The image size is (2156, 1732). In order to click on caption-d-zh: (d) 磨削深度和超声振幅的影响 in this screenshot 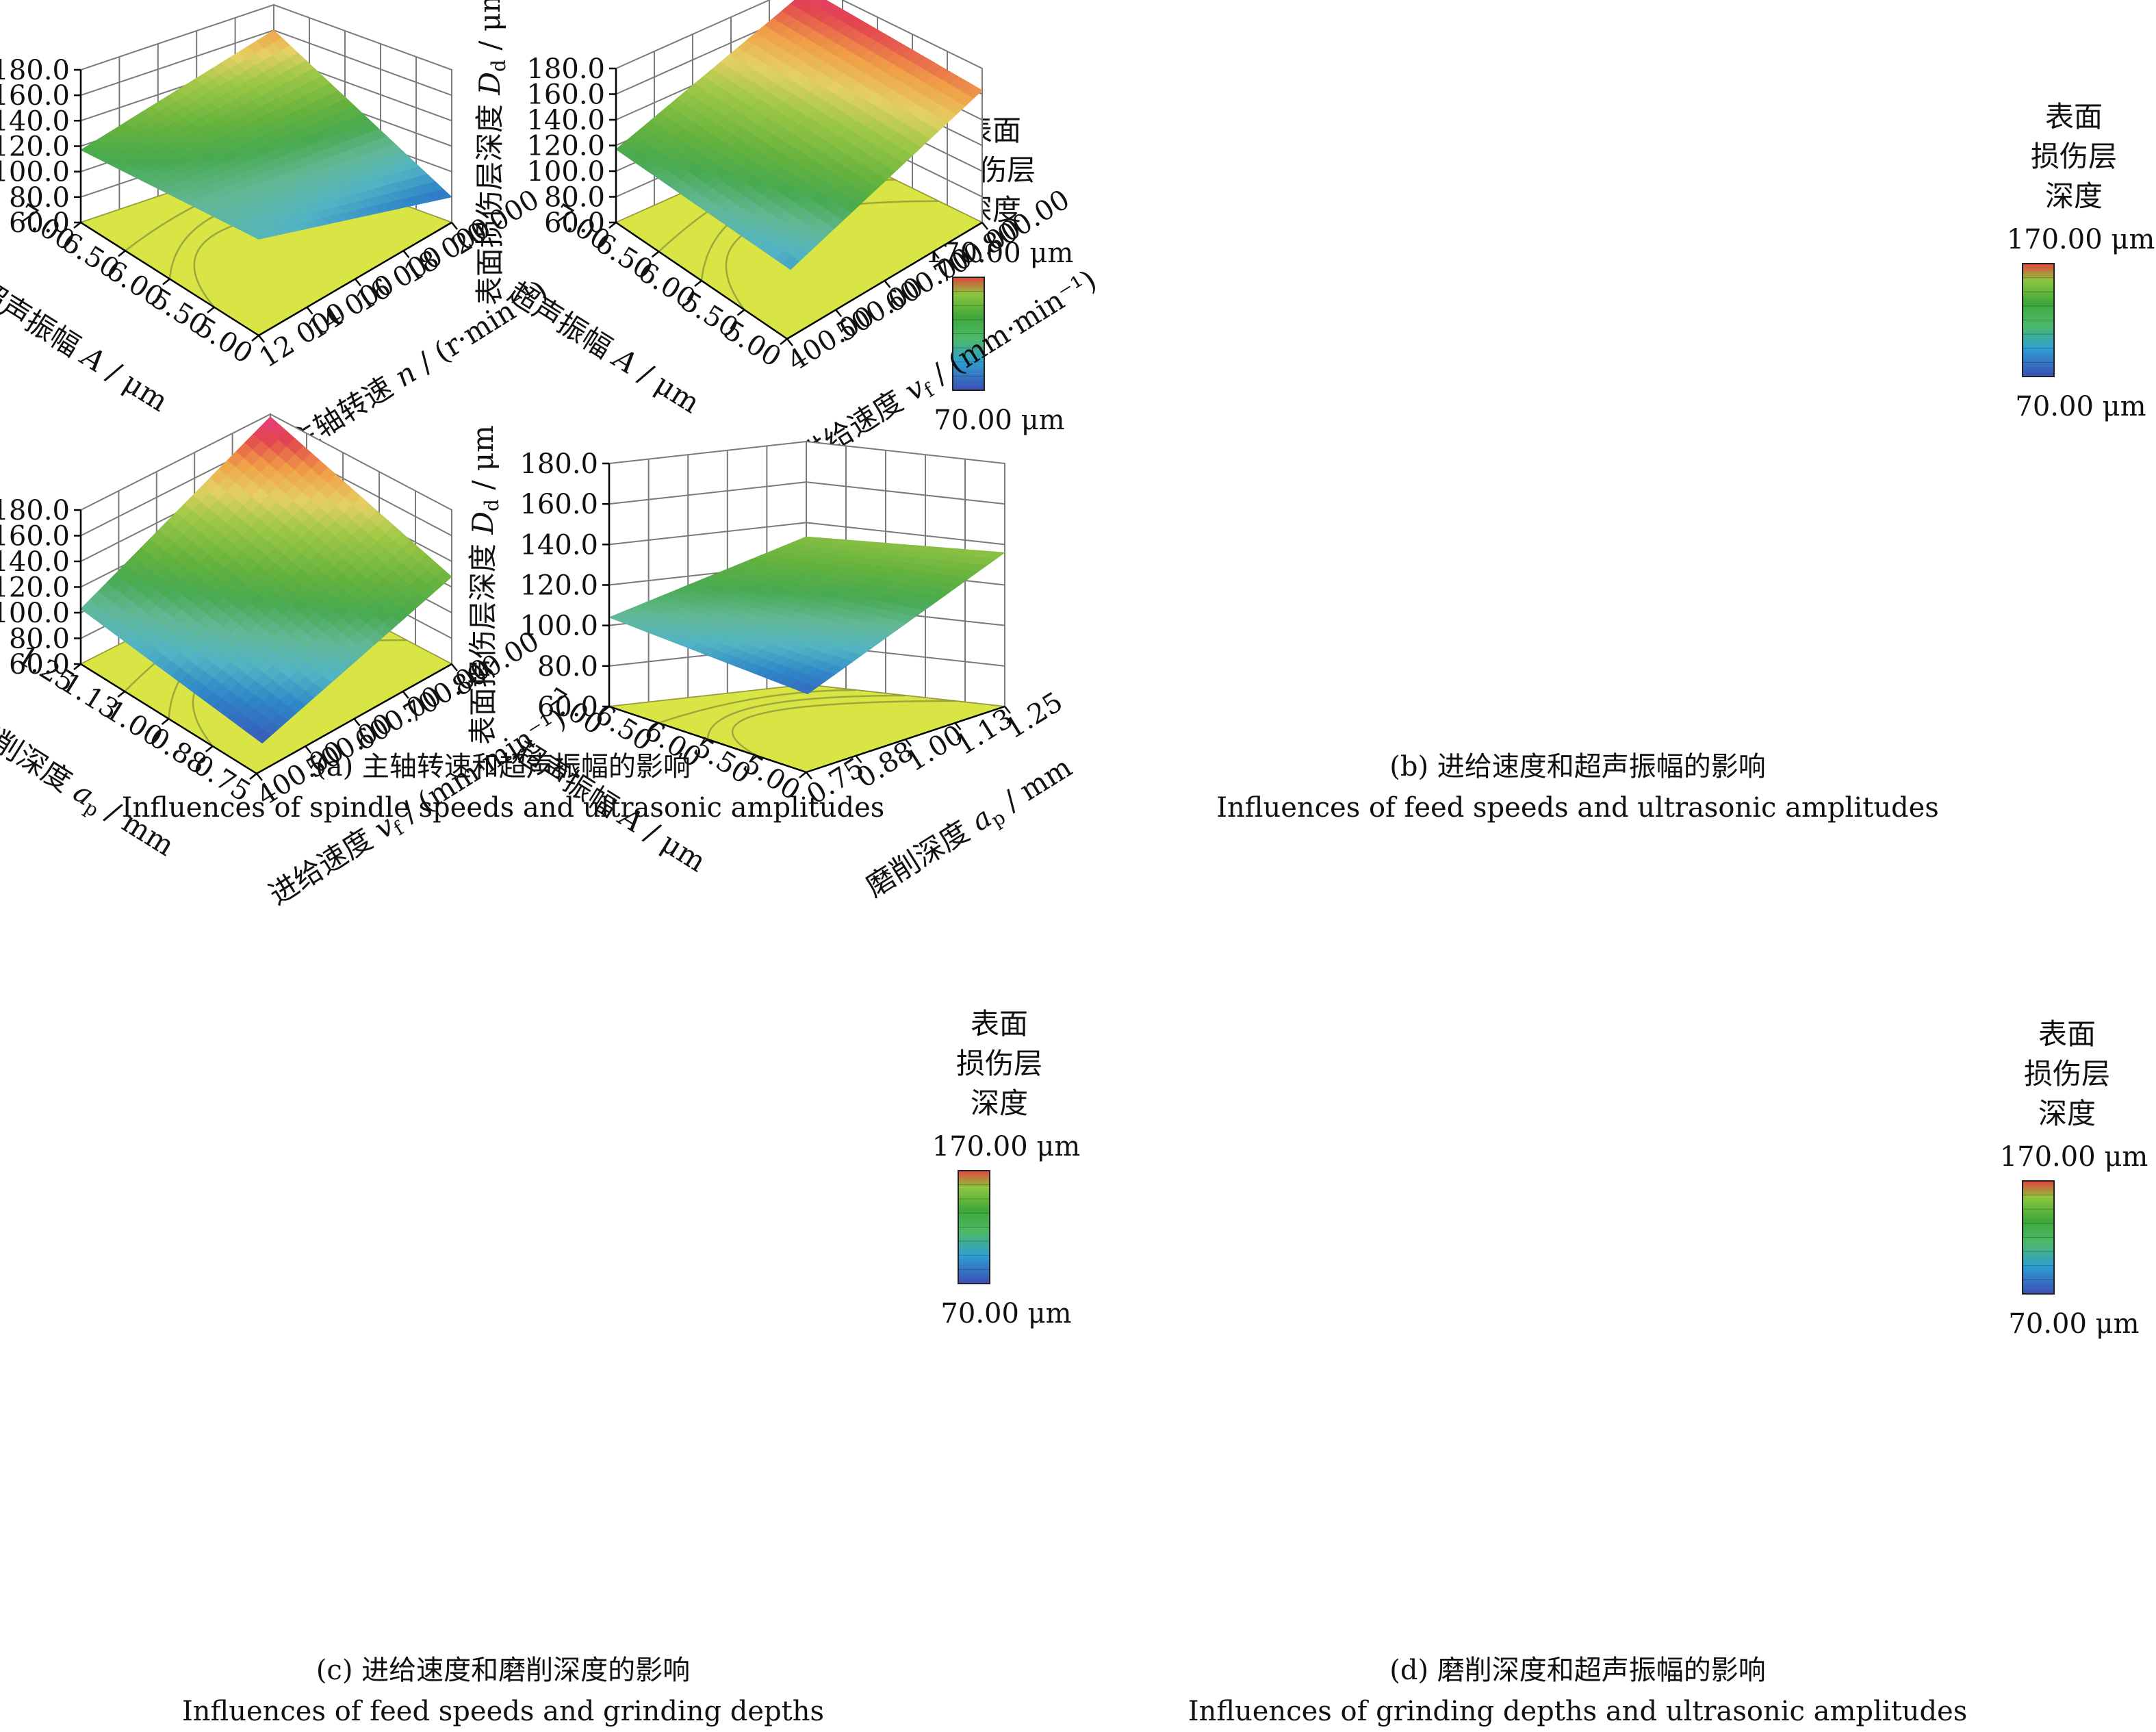, I will do `click(1577, 1671)`.